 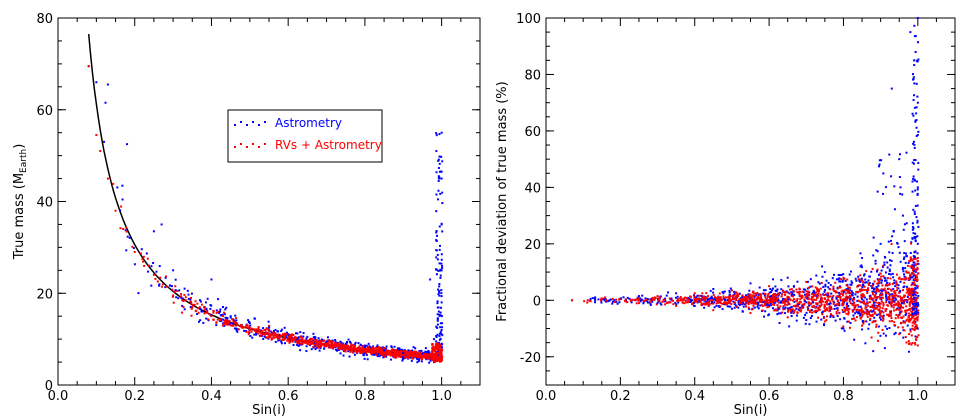 I want to click on right-xtick-label: 0.6, so click(x=769, y=396).